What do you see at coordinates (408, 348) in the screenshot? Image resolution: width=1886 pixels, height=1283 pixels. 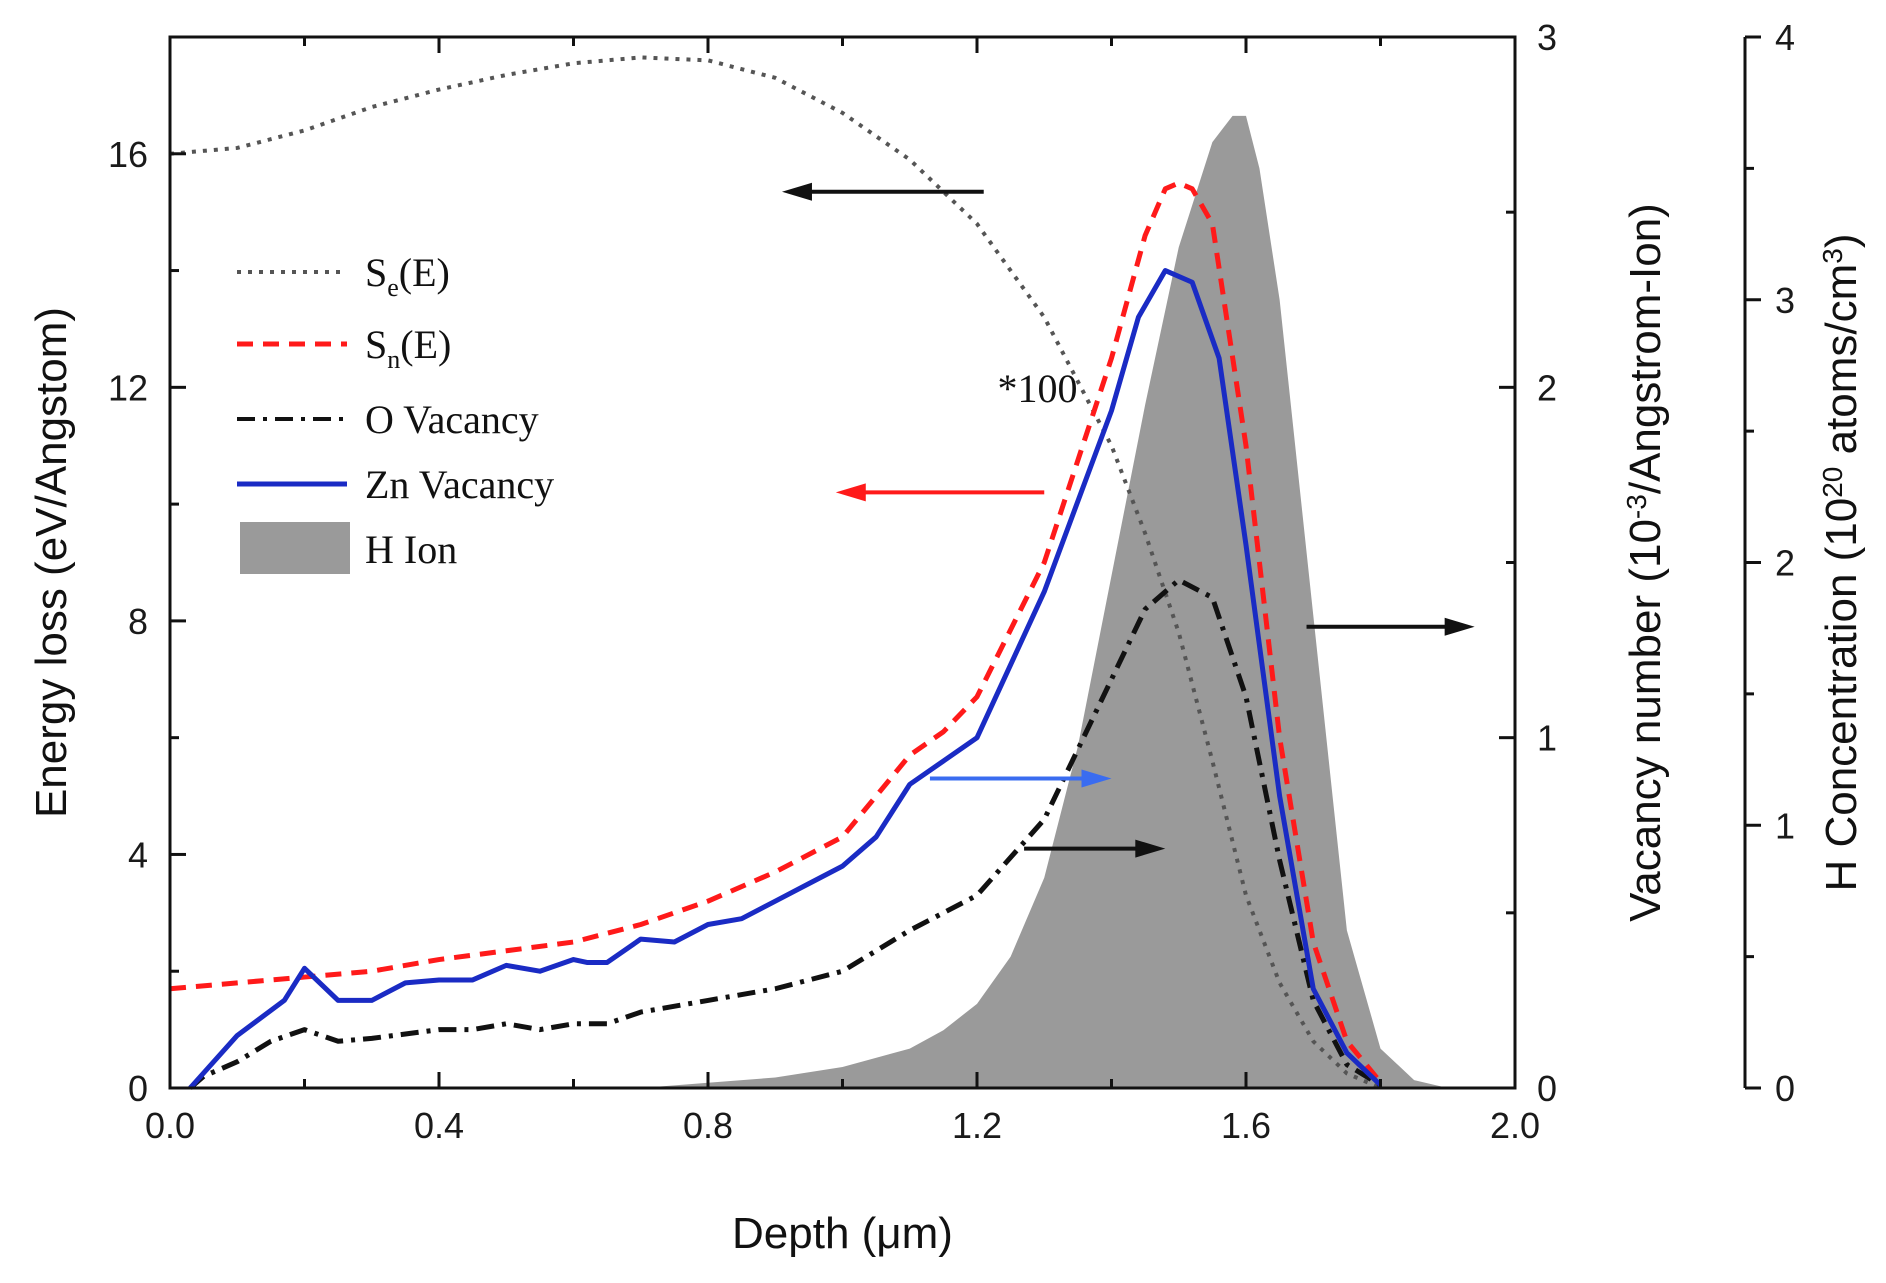 I see `legend-label-sn: Sn(E)` at bounding box center [408, 348].